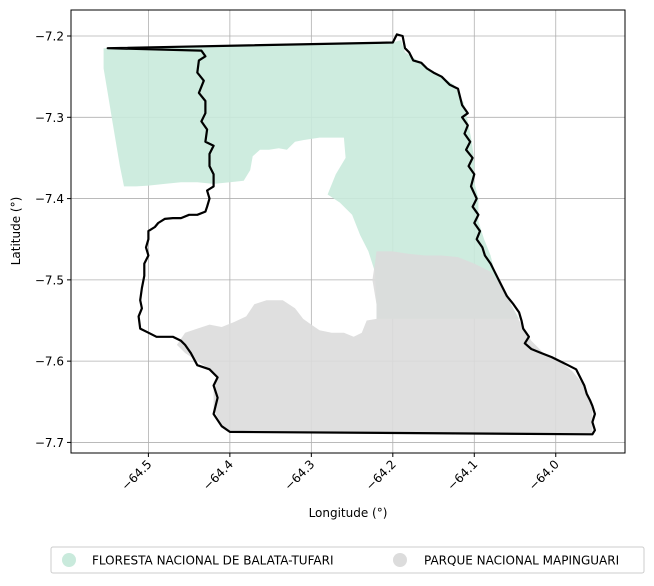 Image resolution: width=654 pixels, height=586 pixels. What do you see at coordinates (49, 443) in the screenshot?
I see `y-tick-label-5: −7.7` at bounding box center [49, 443].